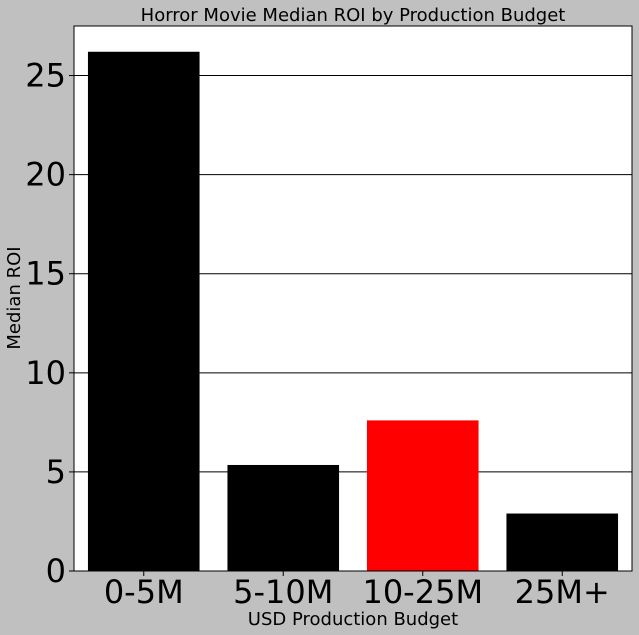  Describe the element at coordinates (45, 175) in the screenshot. I see `y-tick-label: 20` at that location.